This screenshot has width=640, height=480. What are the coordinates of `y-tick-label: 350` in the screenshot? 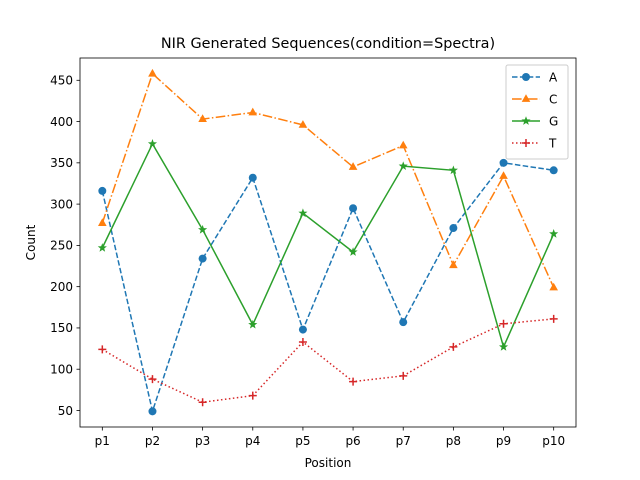 It's located at (61, 163).